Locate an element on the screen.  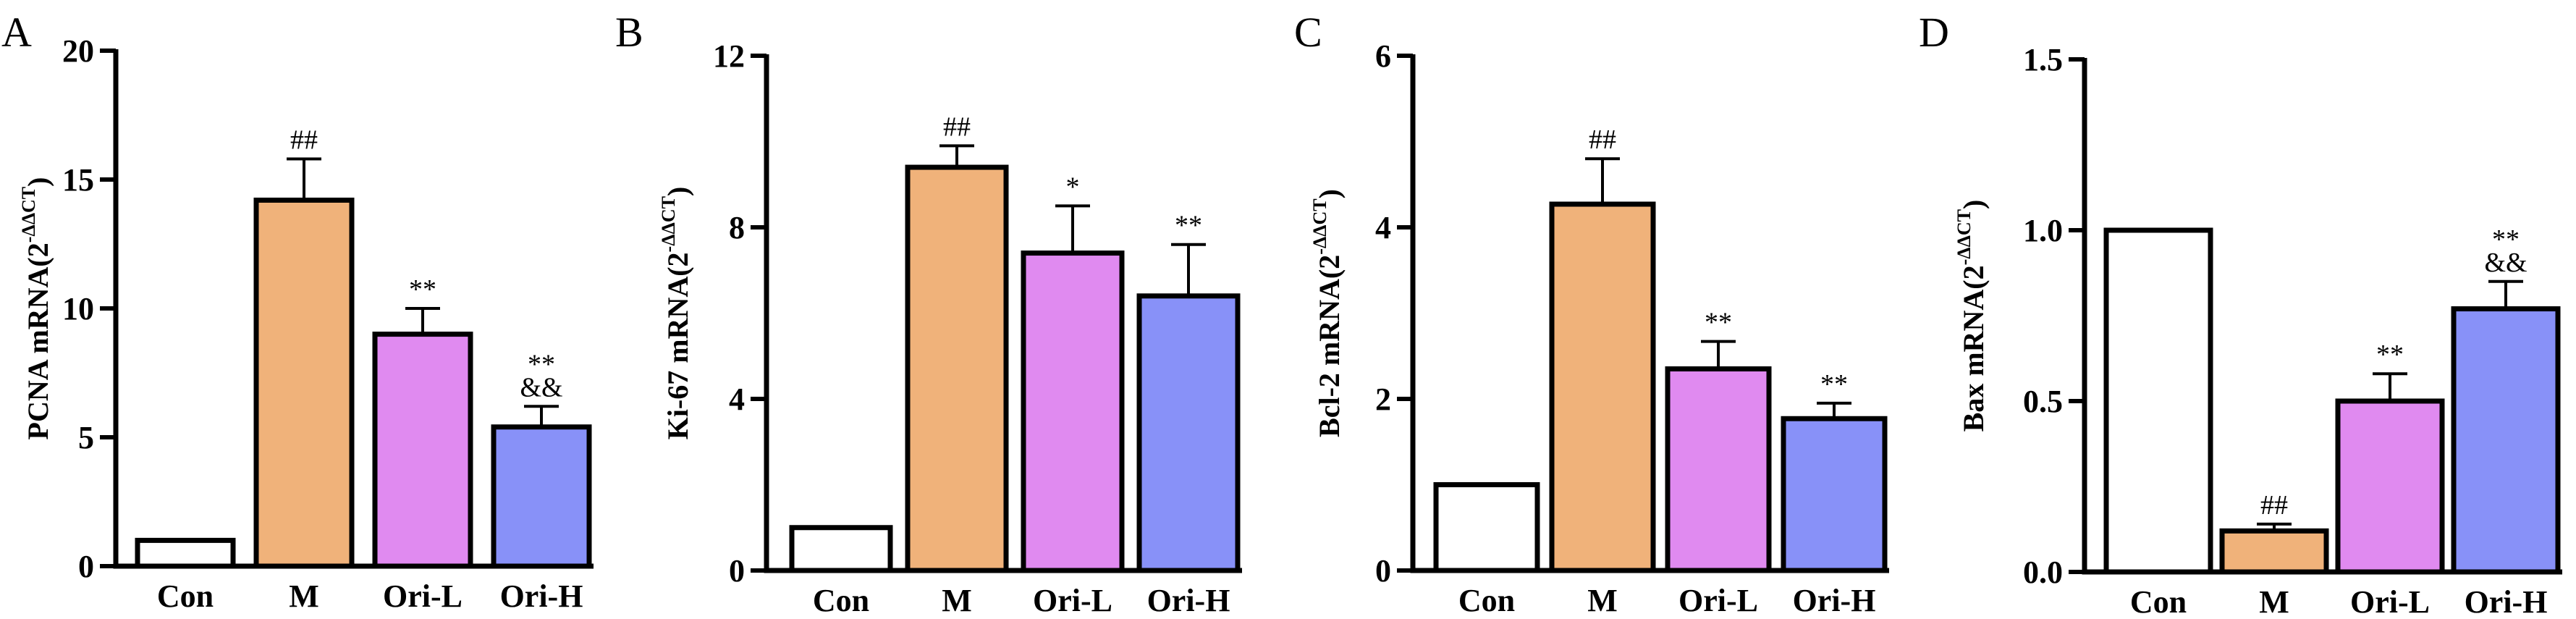
y-tick-label: 0.0 is located at coordinates (2043, 572).